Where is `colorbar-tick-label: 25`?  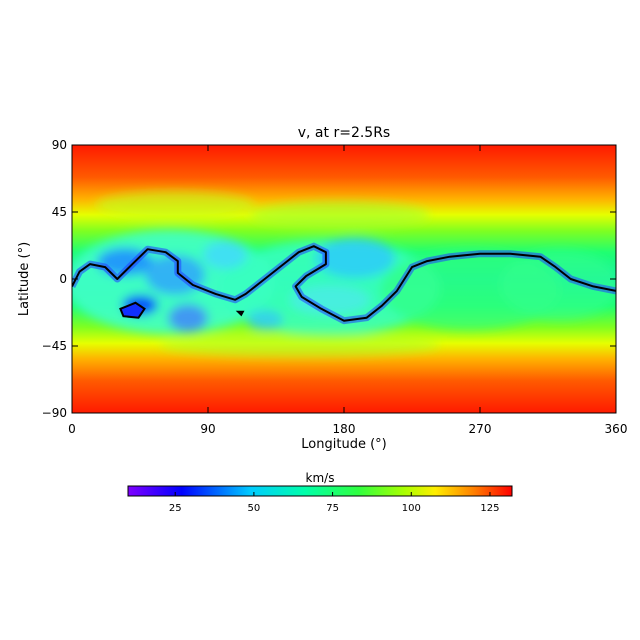
colorbar-tick-label: 25 is located at coordinates (175, 508).